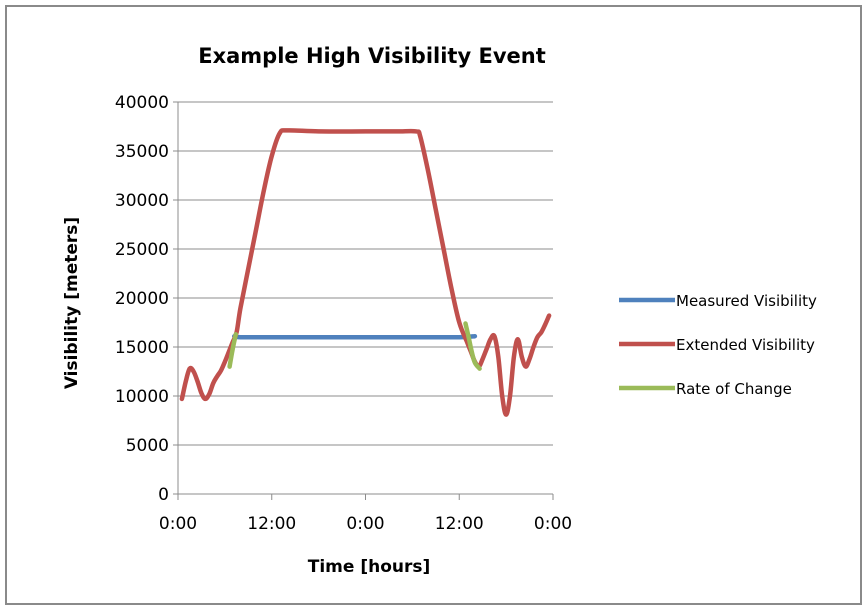 The height and width of the screenshot is (611, 867). Describe the element at coordinates (372, 56) in the screenshot. I see `chart-title: Example High Visibility Event` at that location.